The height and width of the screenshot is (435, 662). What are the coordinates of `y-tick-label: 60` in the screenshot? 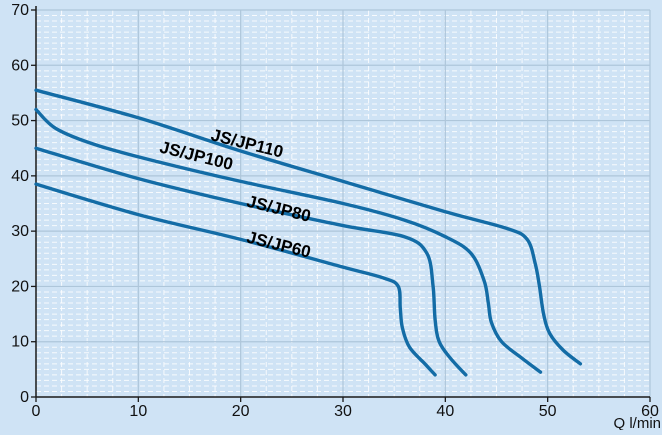 It's located at (20, 65).